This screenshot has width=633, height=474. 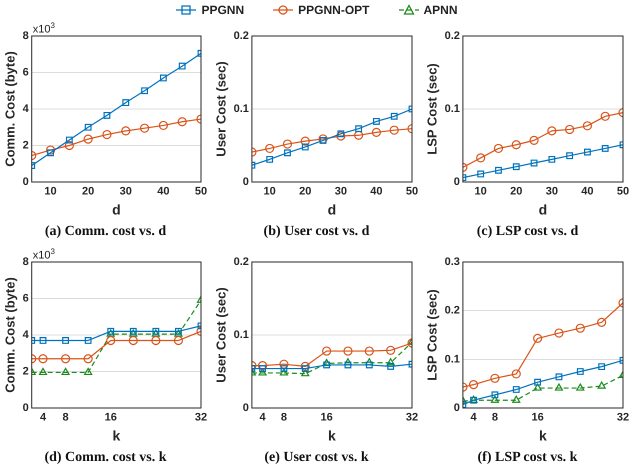 What do you see at coordinates (528, 232) in the screenshot?
I see `text: (c) LSP cost vs. d` at bounding box center [528, 232].